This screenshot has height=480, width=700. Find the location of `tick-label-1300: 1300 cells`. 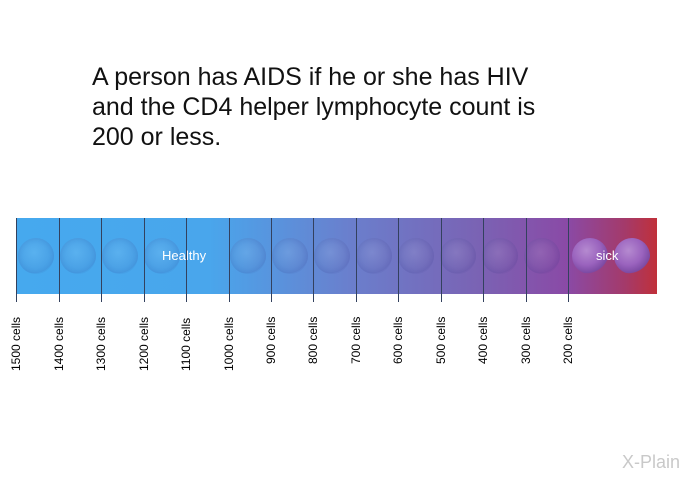

tick-label-1300: 1300 cells is located at coordinates (101, 343).